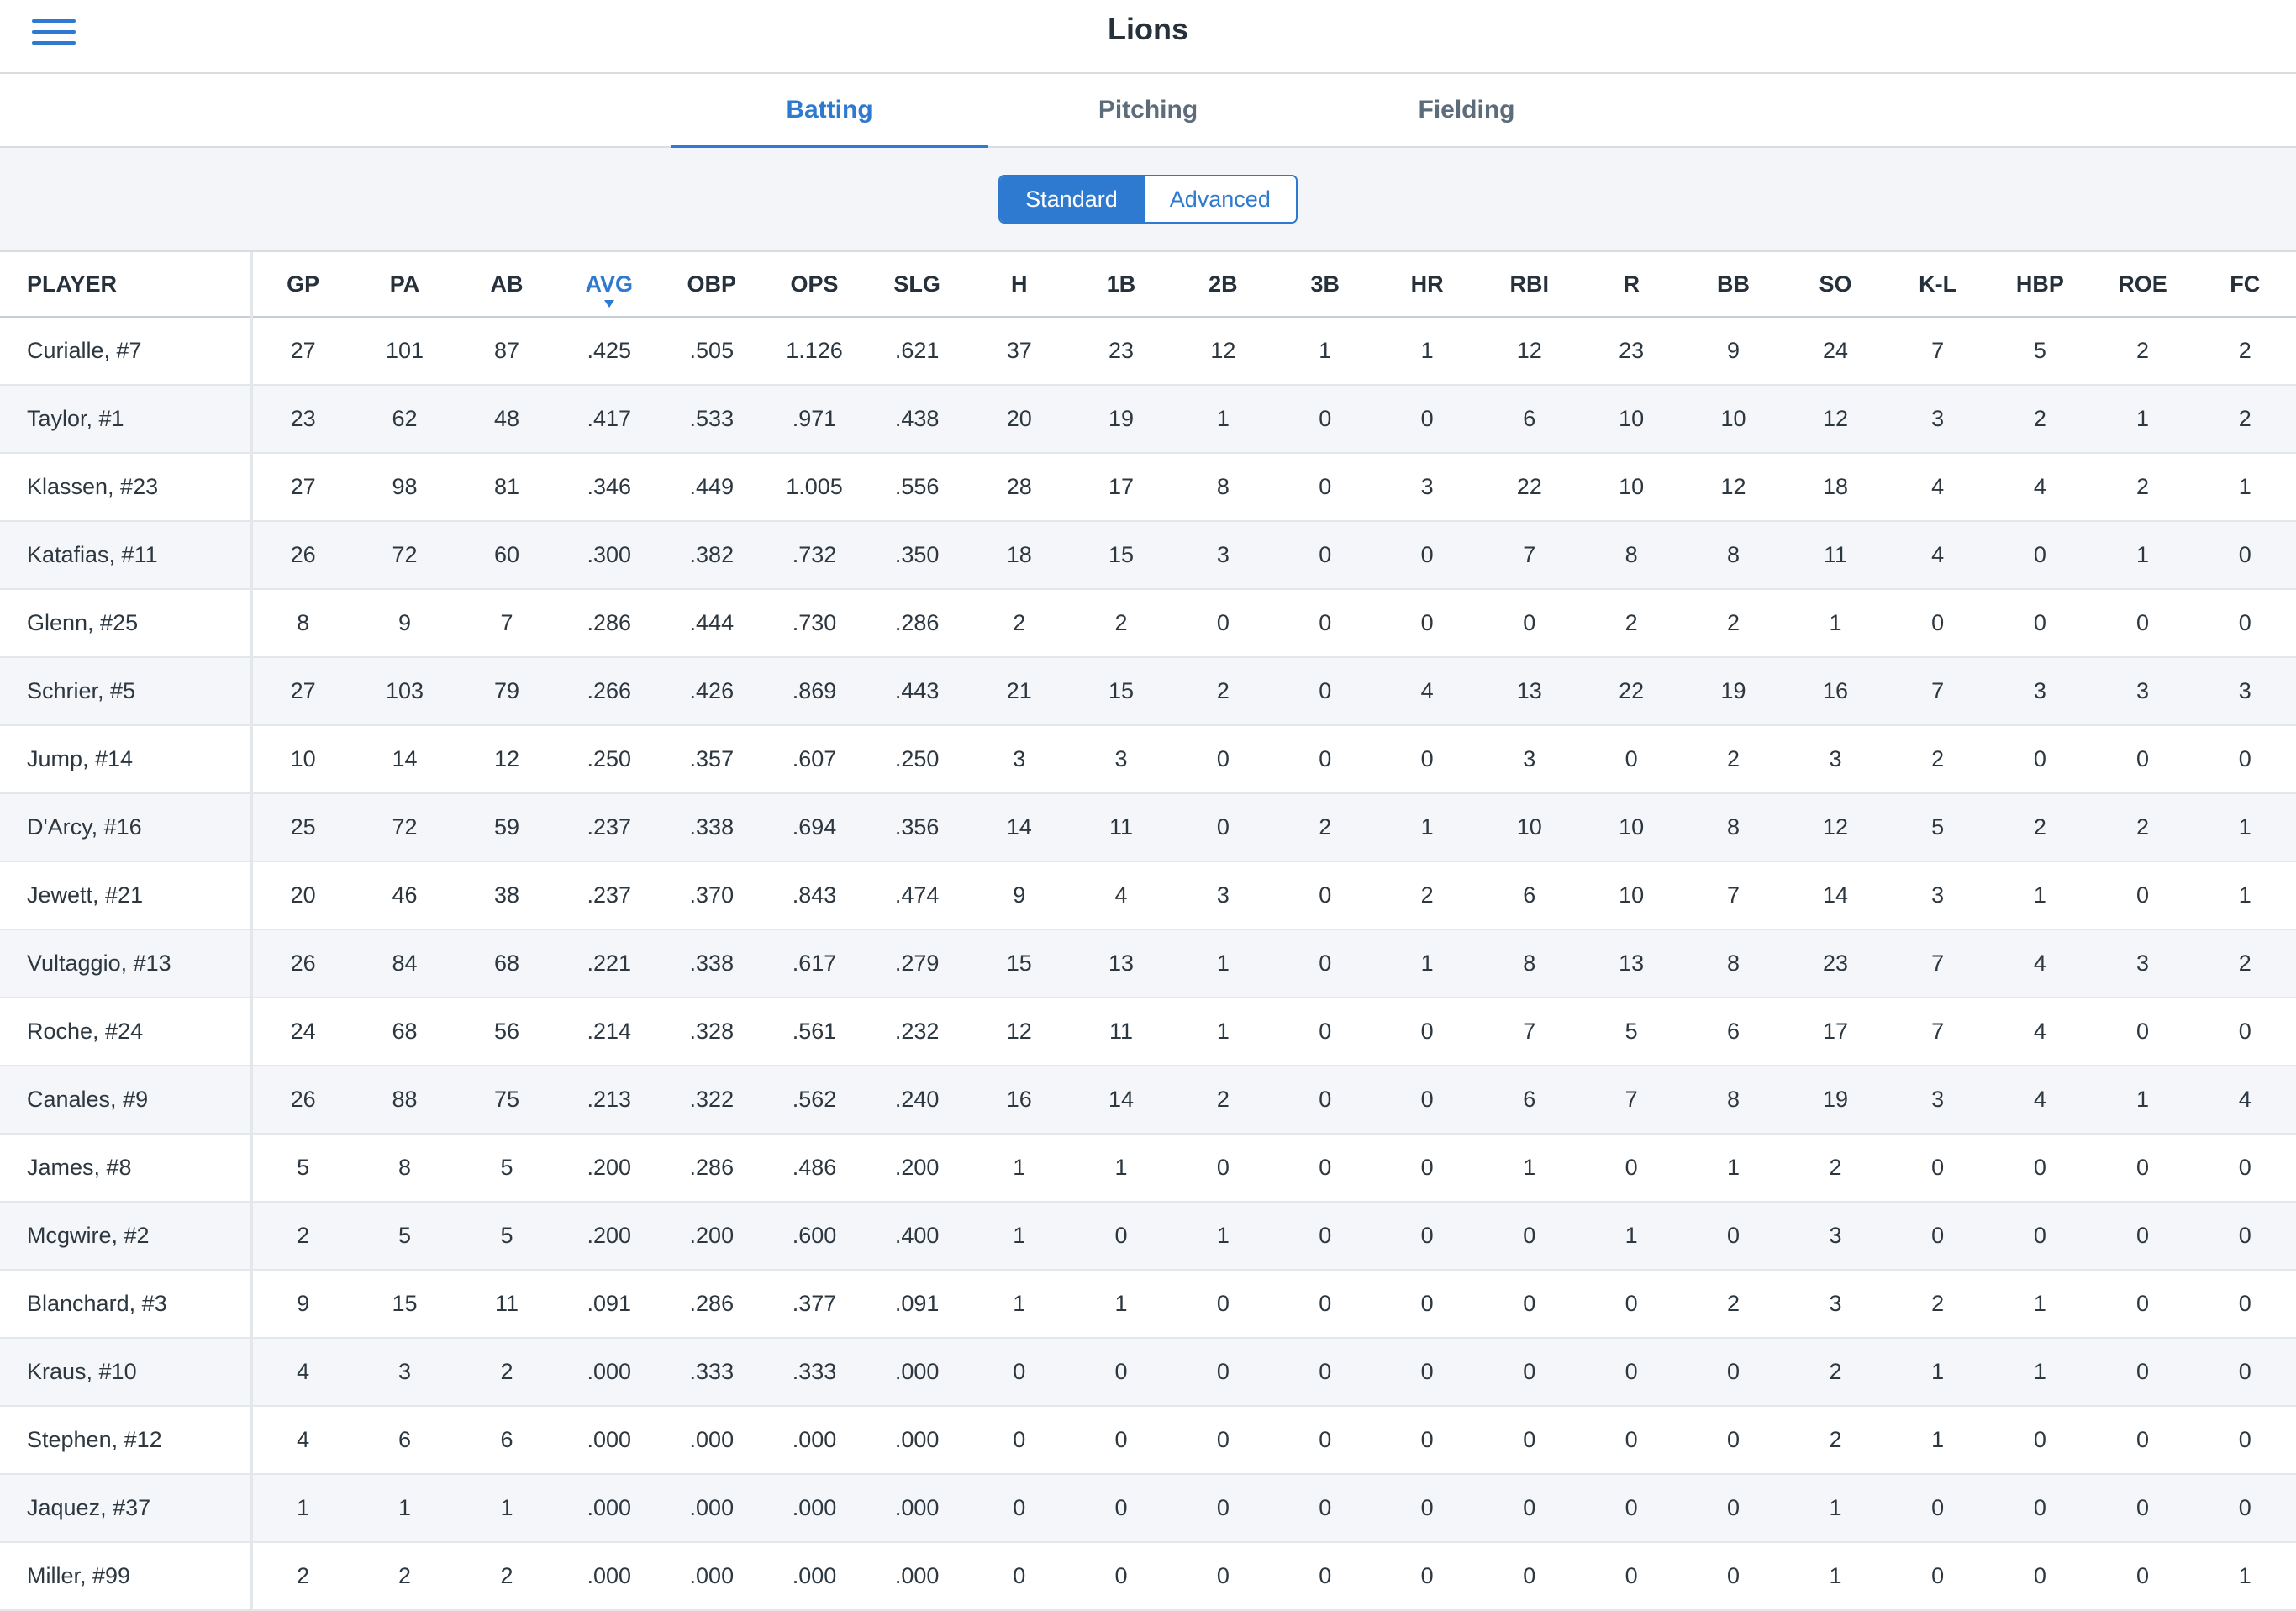 The height and width of the screenshot is (1611, 2296). What do you see at coordinates (302, 895) in the screenshot?
I see `stat-cell-gp: 20` at bounding box center [302, 895].